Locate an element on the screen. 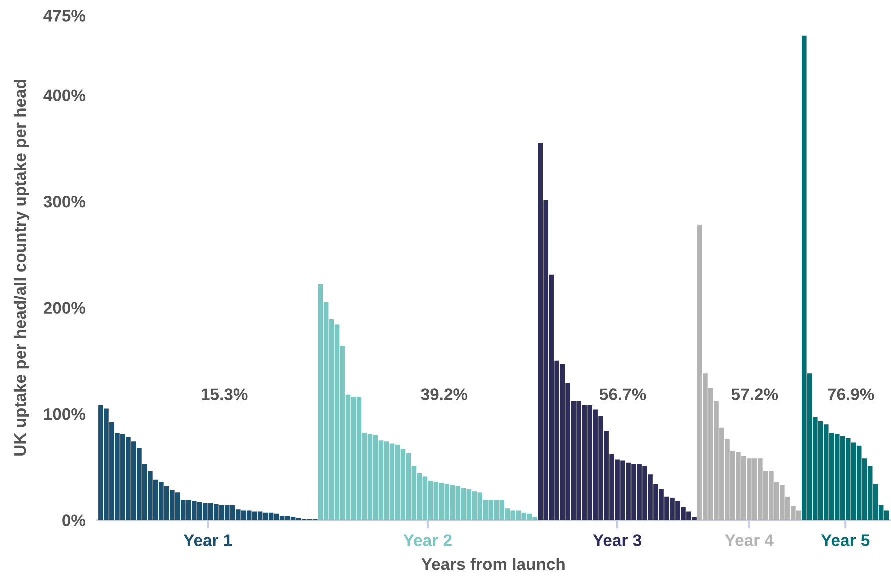 The image size is (891, 580). annotation: 76.9% is located at coordinates (851, 394).